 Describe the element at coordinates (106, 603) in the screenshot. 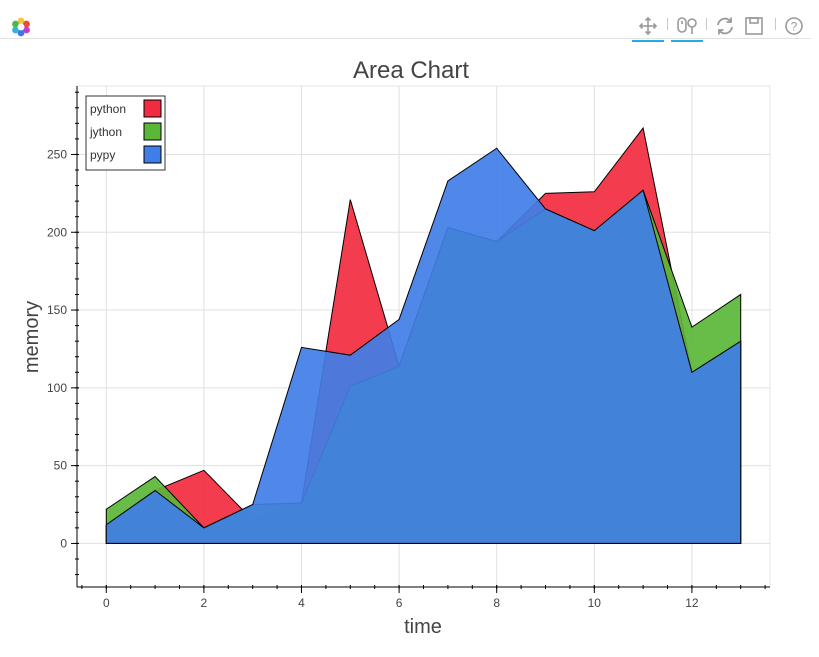

I see `x-tick-label: 0` at that location.